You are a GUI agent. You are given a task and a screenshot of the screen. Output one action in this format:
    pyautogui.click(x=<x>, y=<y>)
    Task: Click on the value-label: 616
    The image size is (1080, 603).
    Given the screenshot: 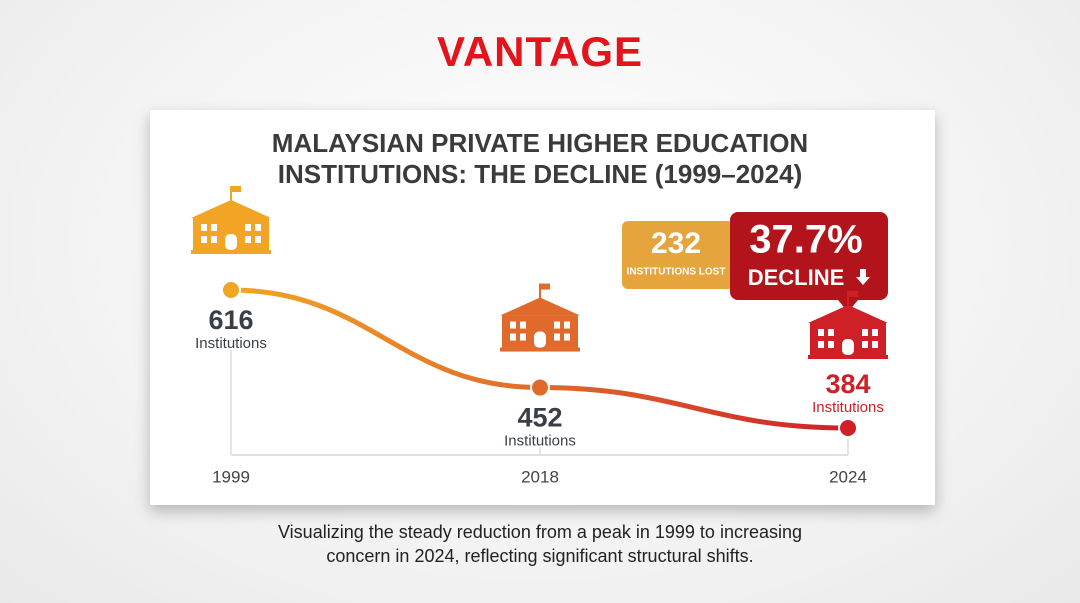 What is the action you would take?
    pyautogui.click(x=230, y=320)
    